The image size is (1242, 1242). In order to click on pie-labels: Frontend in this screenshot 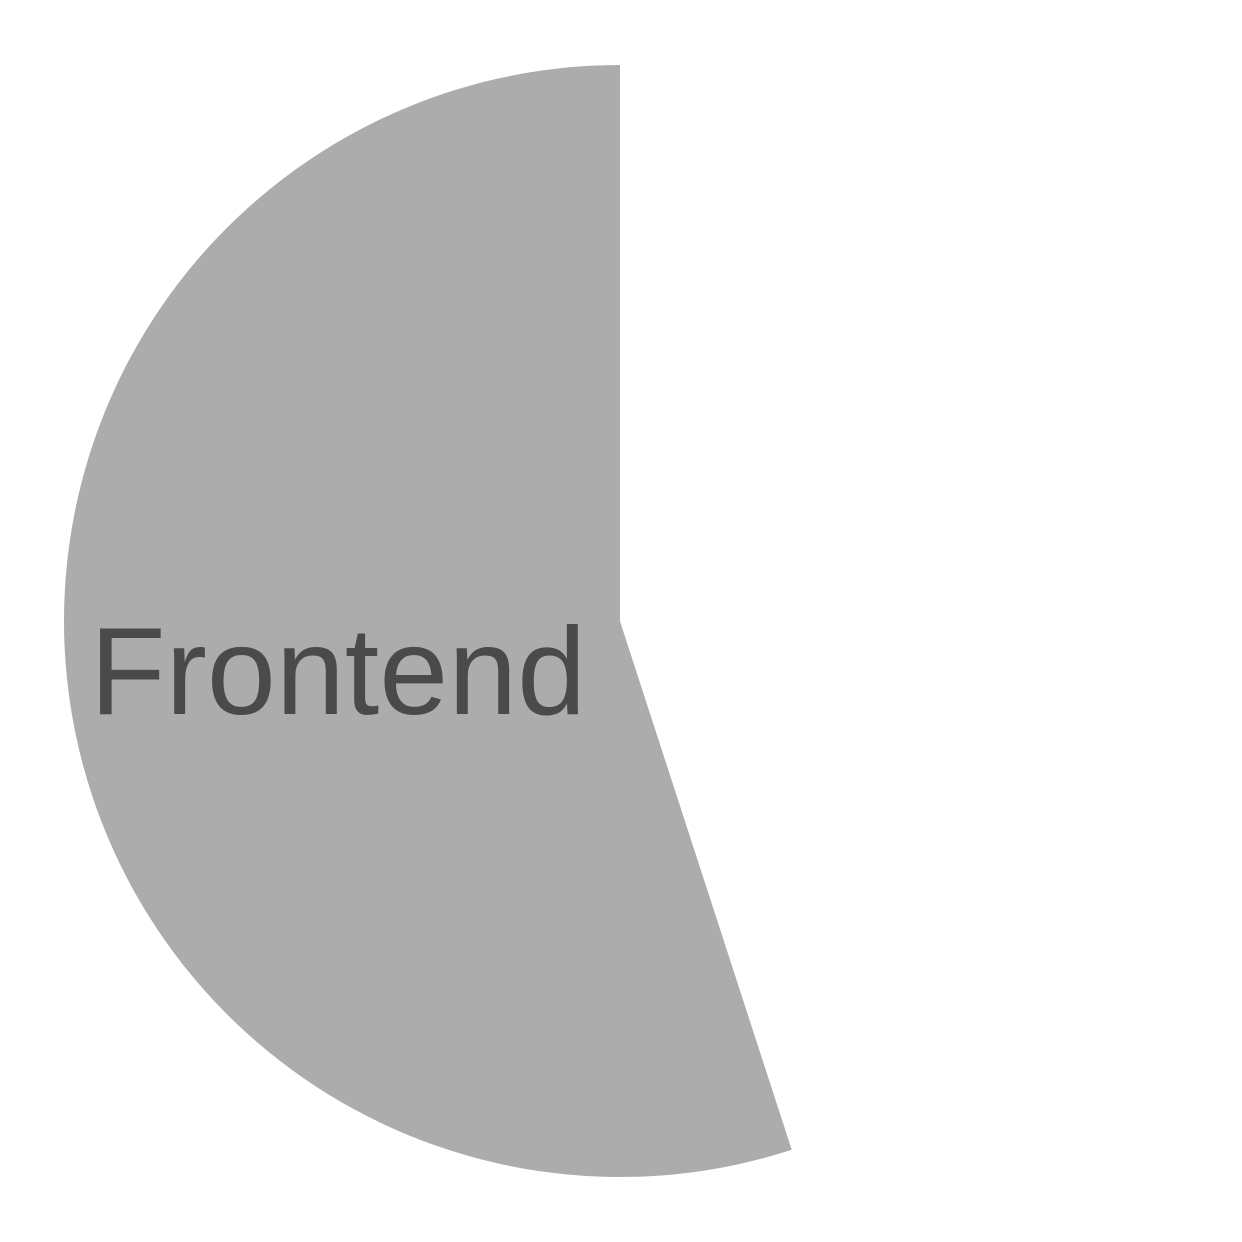, I will do `click(338, 672)`.